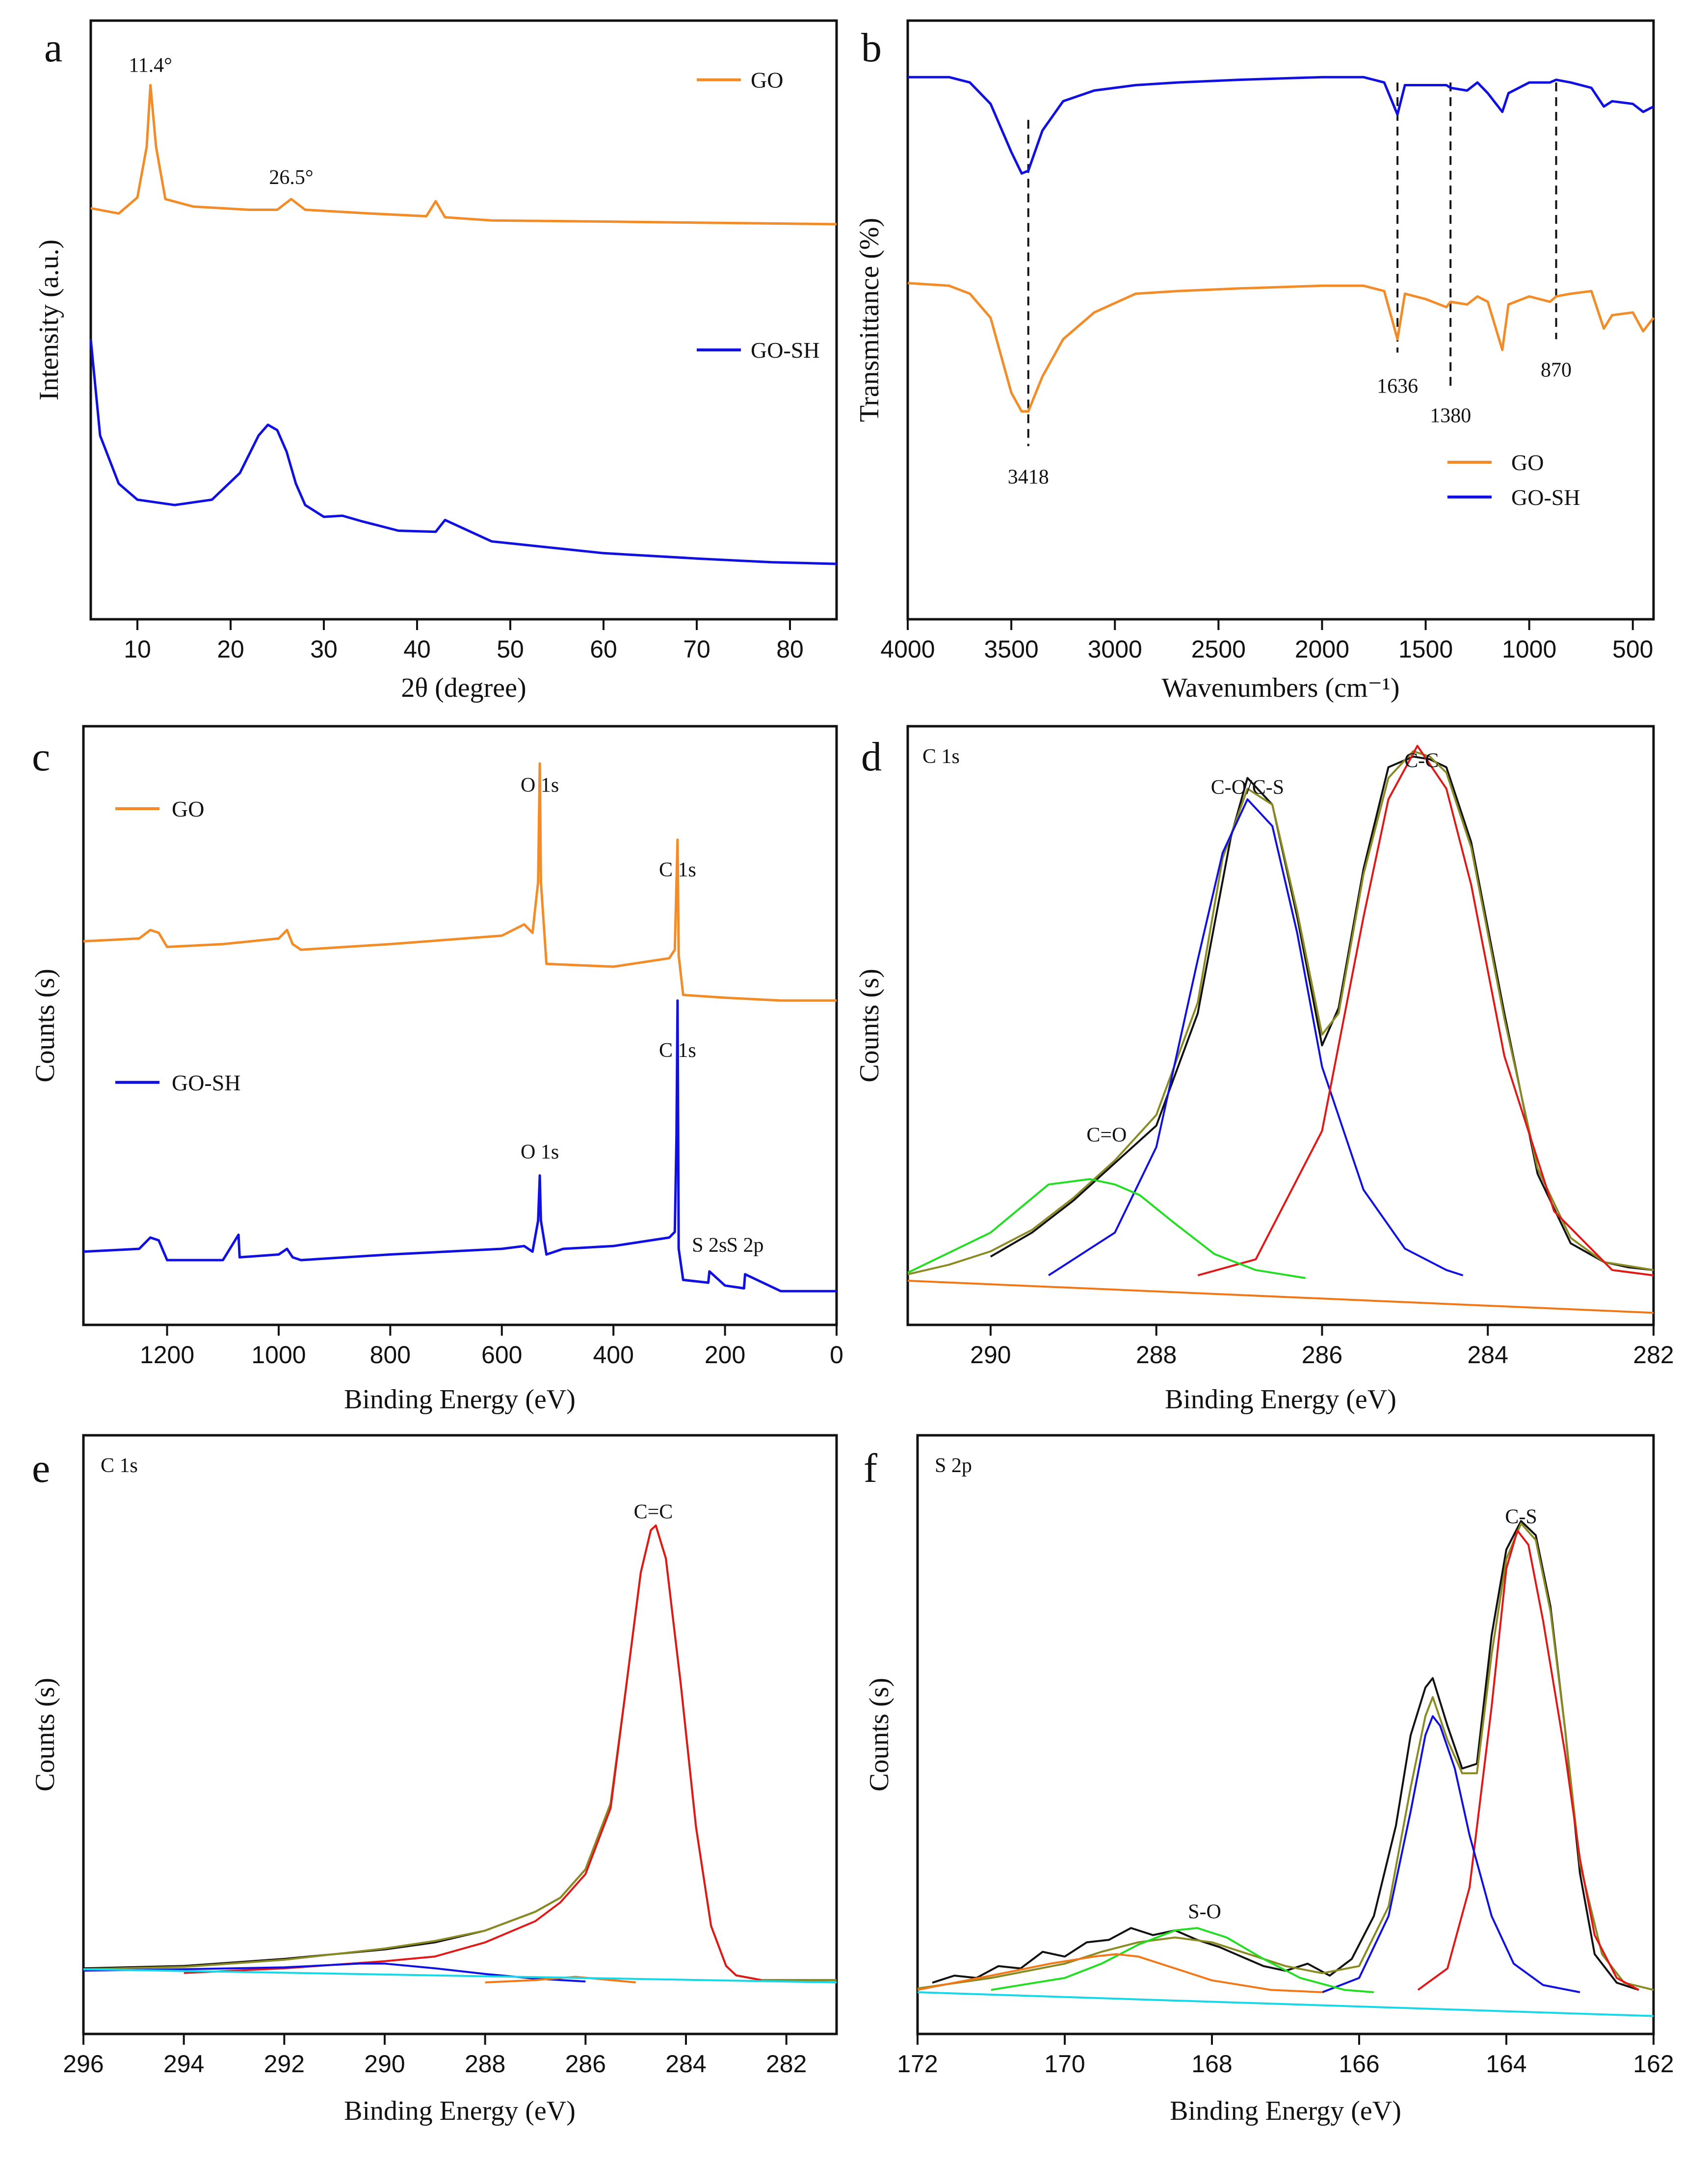 The image size is (1708, 2163). I want to click on panel-b-xtick-label: 3500, so click(1011, 649).